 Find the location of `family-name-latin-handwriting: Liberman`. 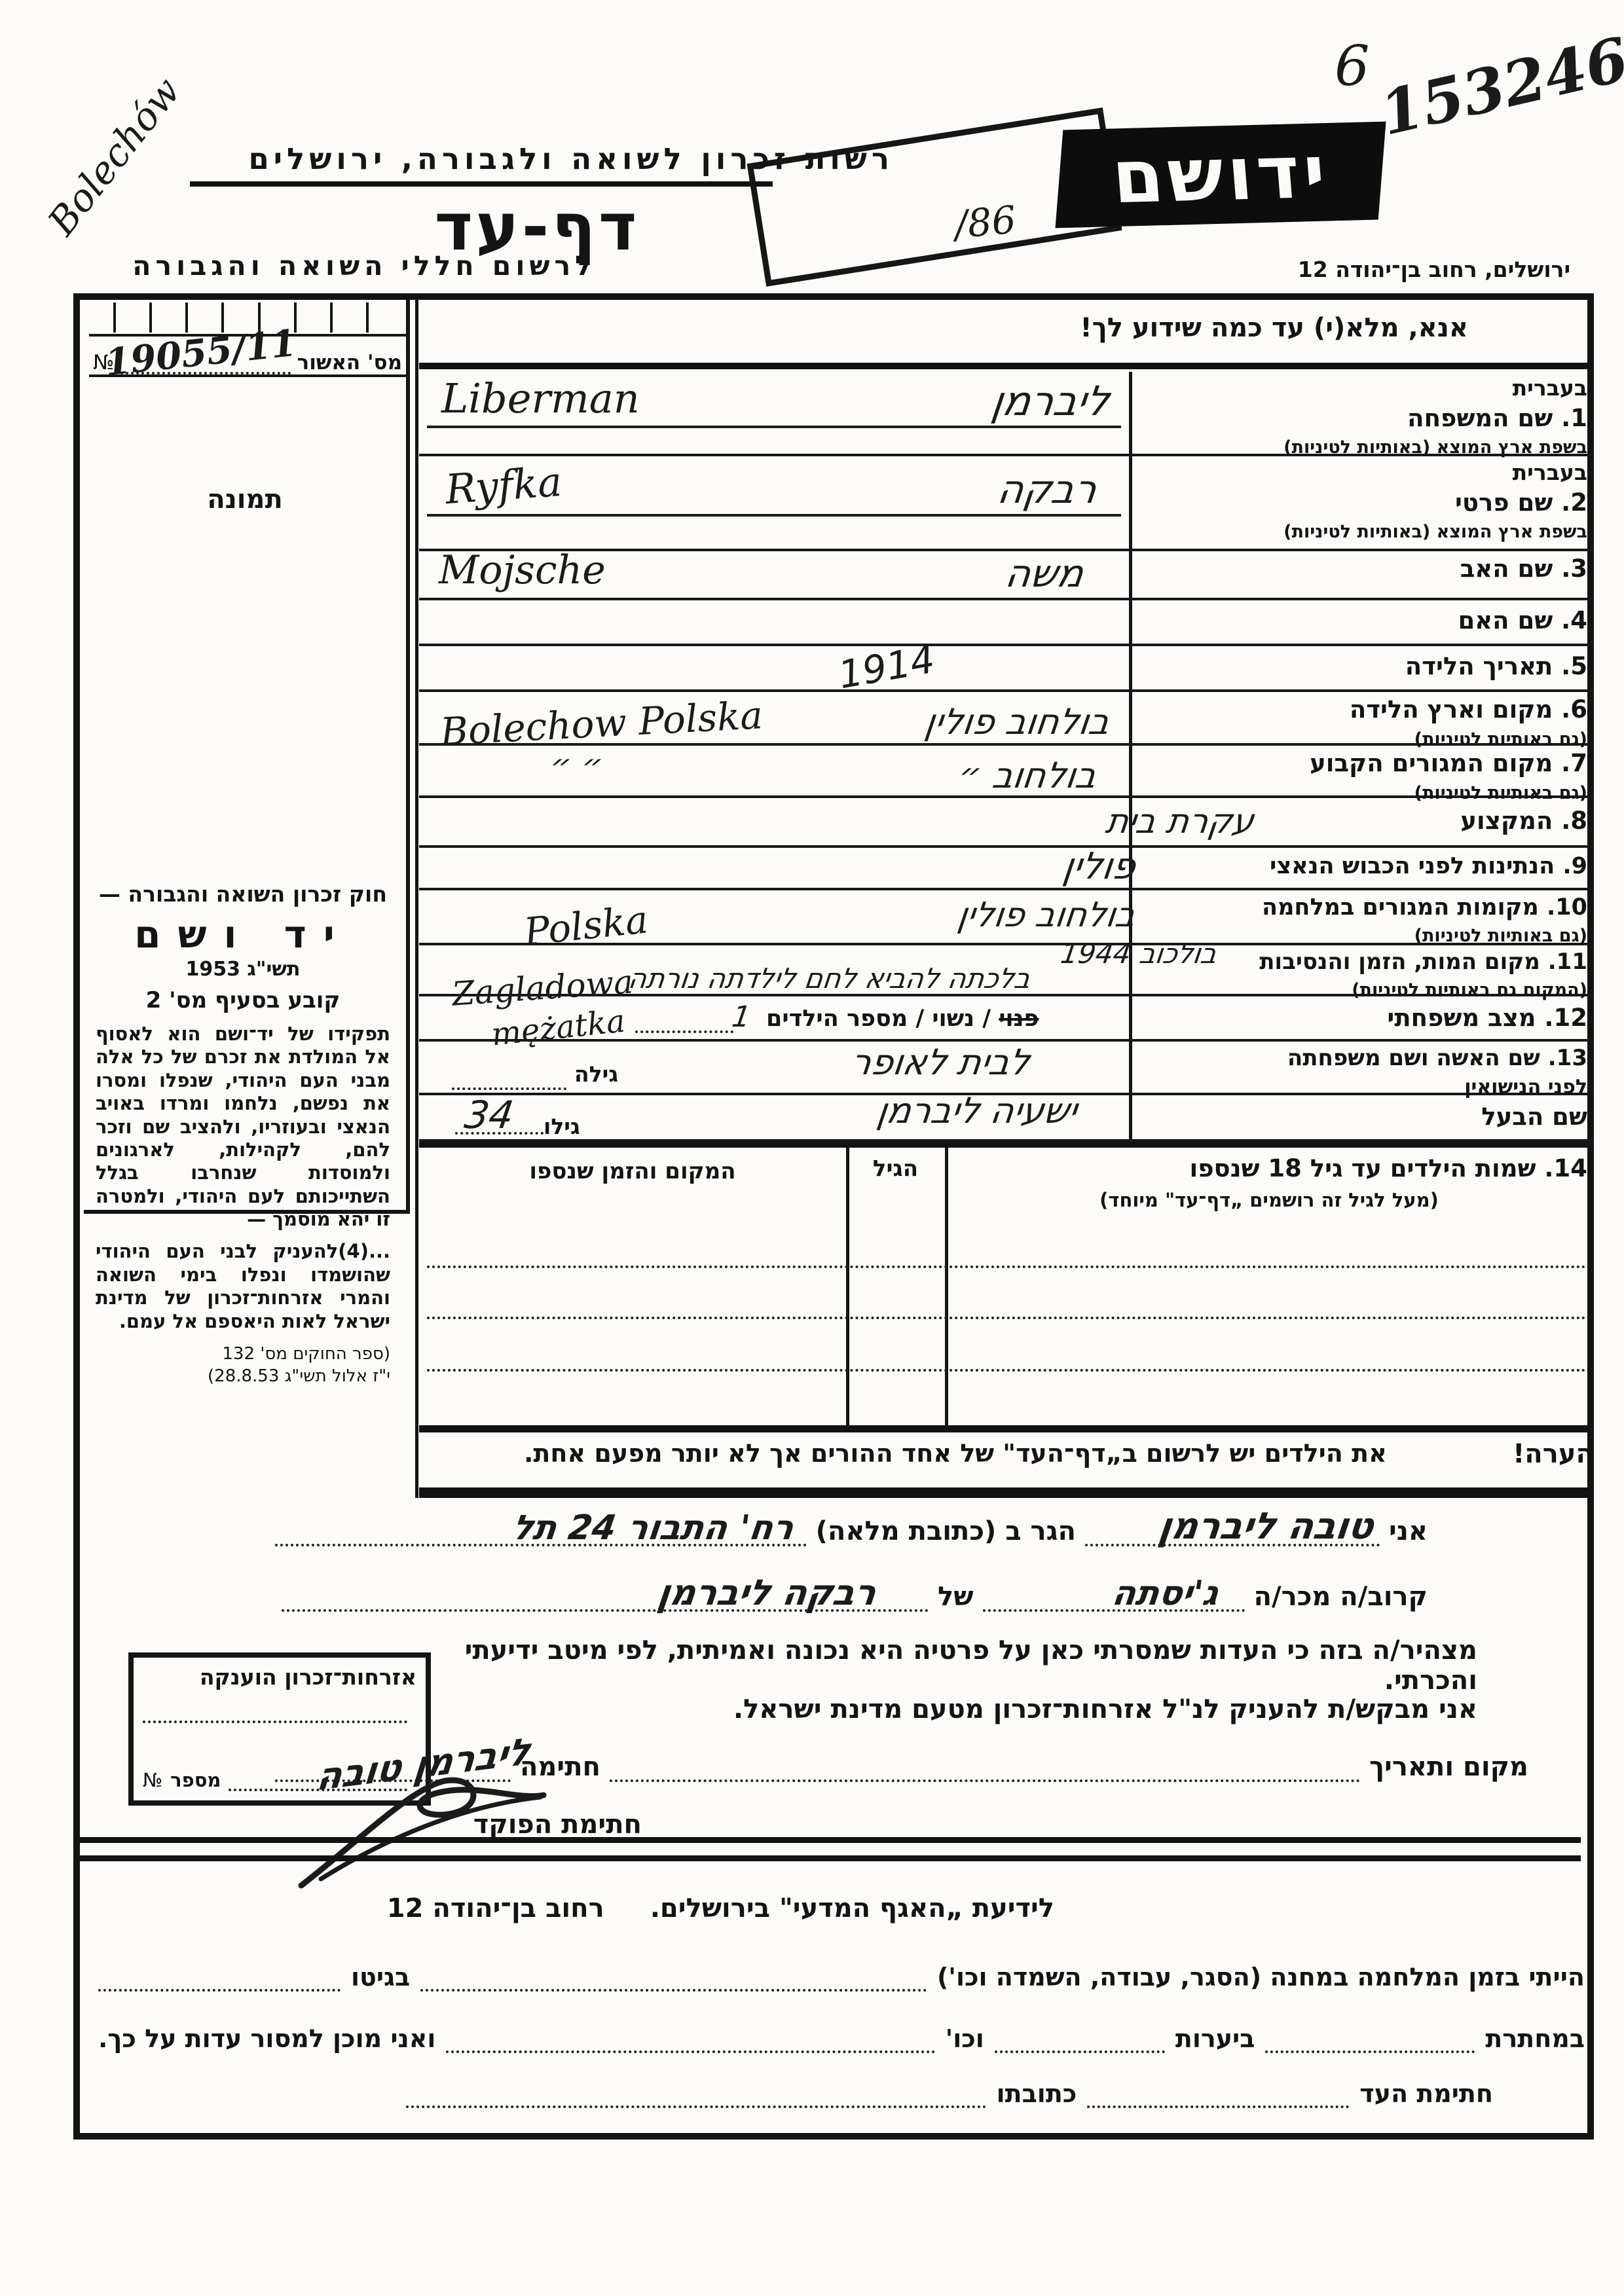

family-name-latin-handwriting: Liberman is located at coordinates (540, 398).